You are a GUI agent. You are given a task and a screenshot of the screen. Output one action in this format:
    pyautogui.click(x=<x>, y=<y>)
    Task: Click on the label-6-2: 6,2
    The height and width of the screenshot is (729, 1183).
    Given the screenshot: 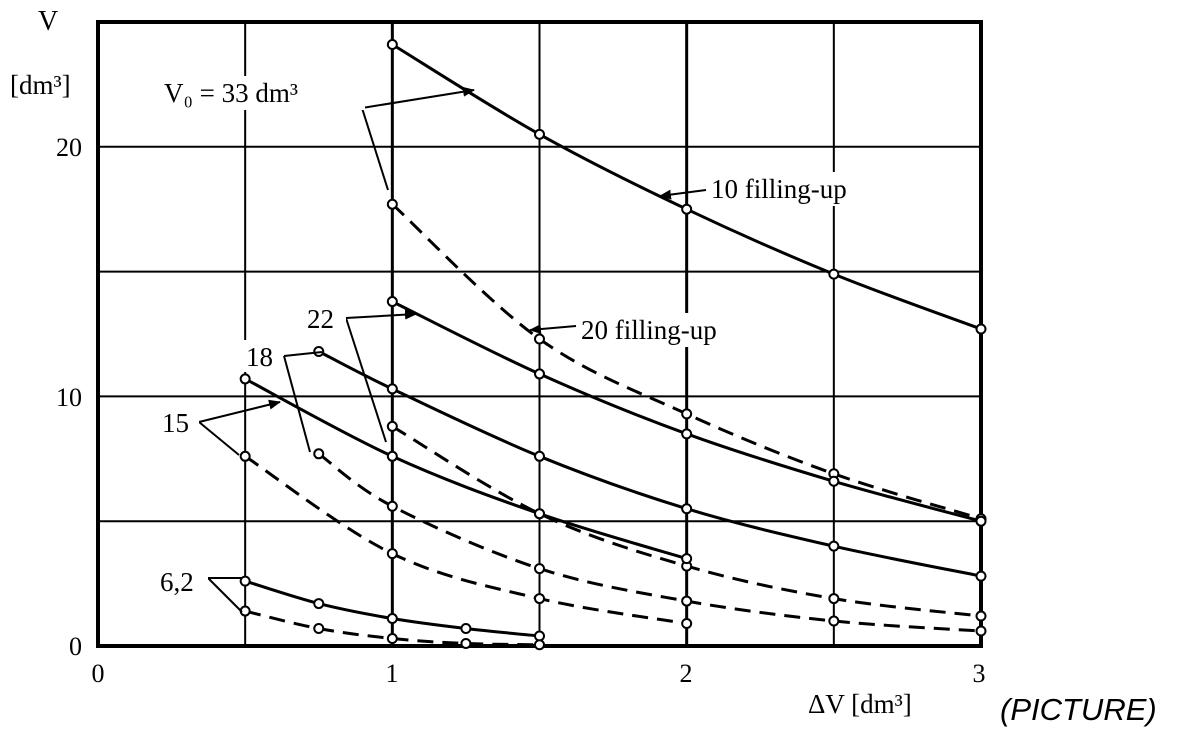 What is the action you would take?
    pyautogui.click(x=183, y=581)
    